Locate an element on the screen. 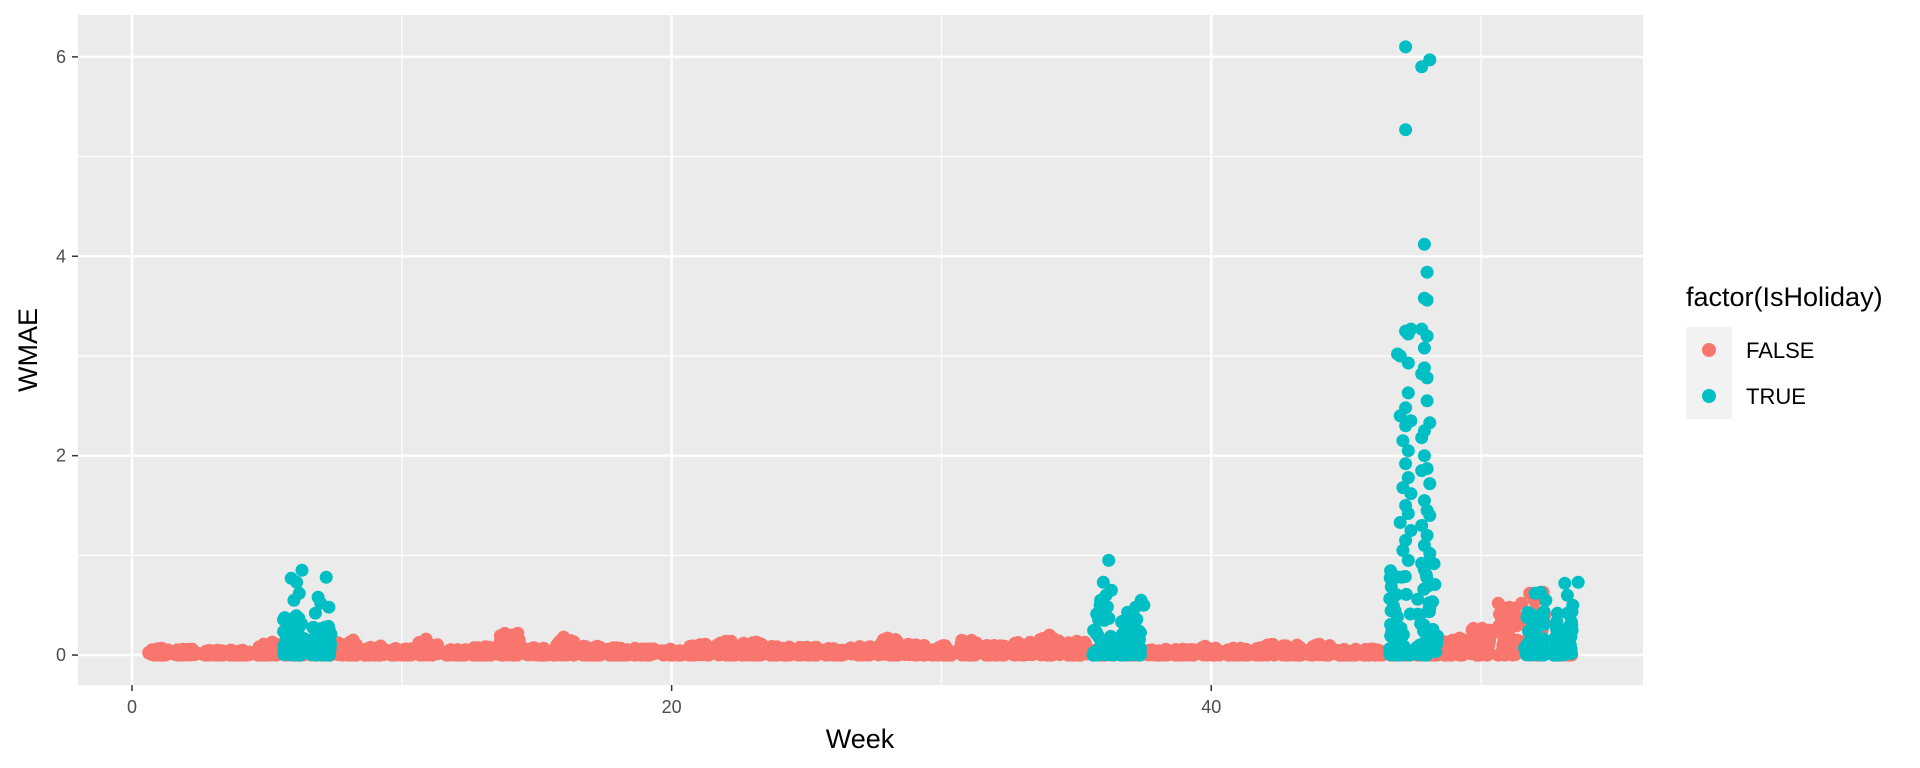 The width and height of the screenshot is (1920, 768). legend-marker-true is located at coordinates (1709, 396).